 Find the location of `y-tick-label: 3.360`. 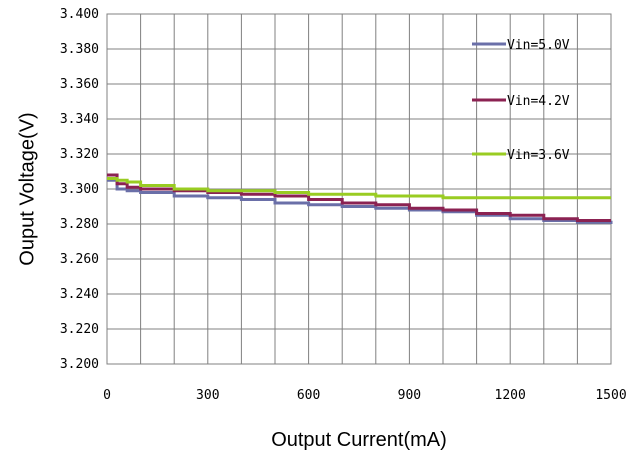

y-tick-label: 3.360 is located at coordinates (79, 84).